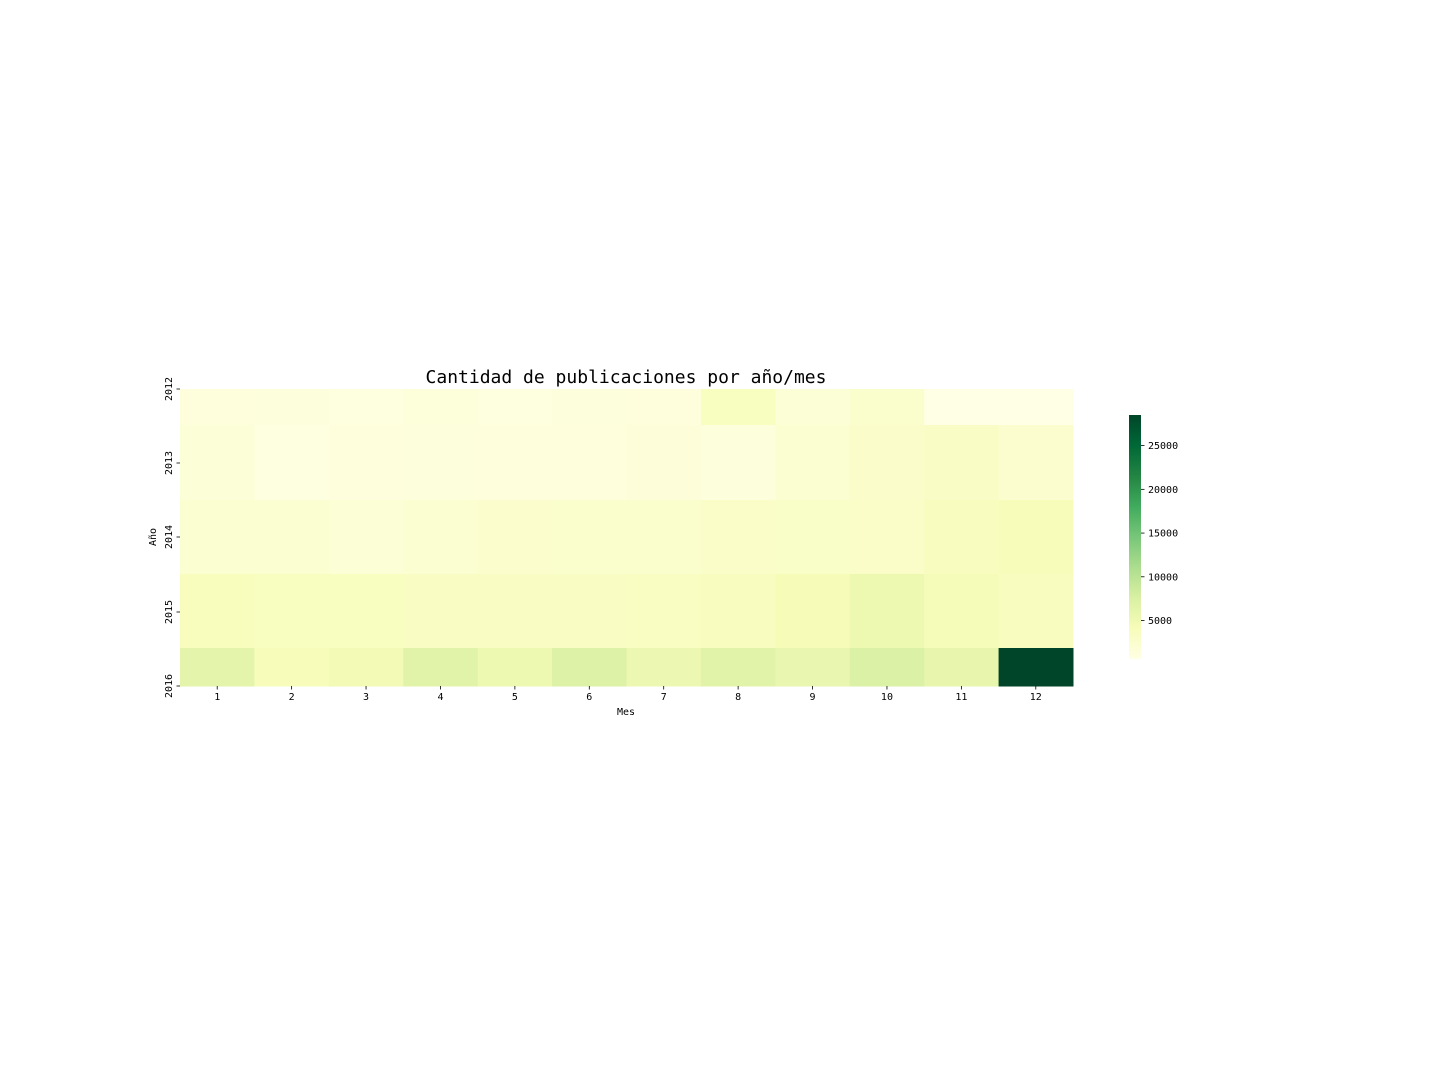 This screenshot has height=1080, width=1440. Describe the element at coordinates (1163, 577) in the screenshot. I see `colorbar-tick-label: 10000` at that location.